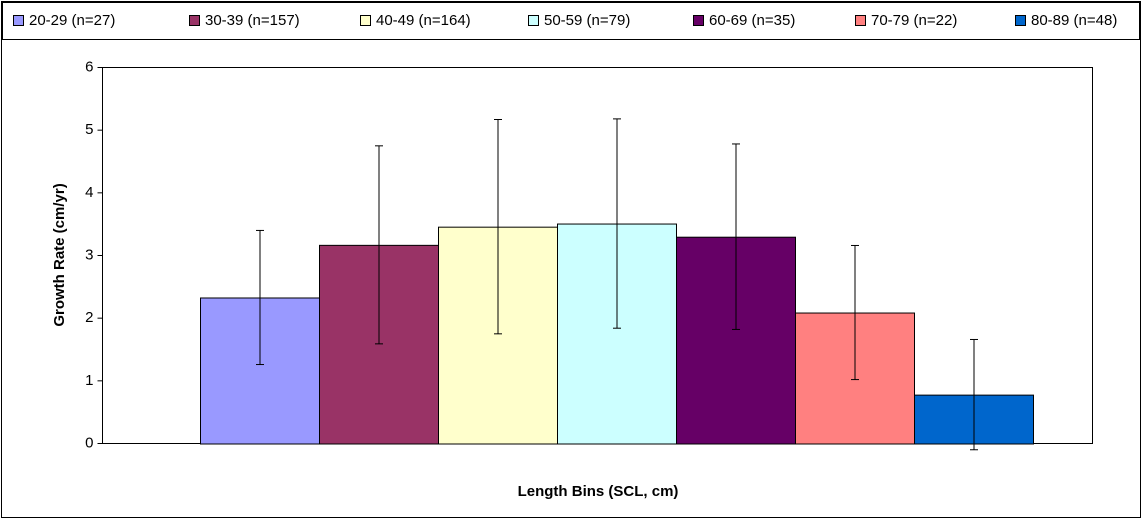 The image size is (1142, 519). What do you see at coordinates (59, 254) in the screenshot?
I see `y-axis-title: Growth Rate (cm/yr)` at bounding box center [59, 254].